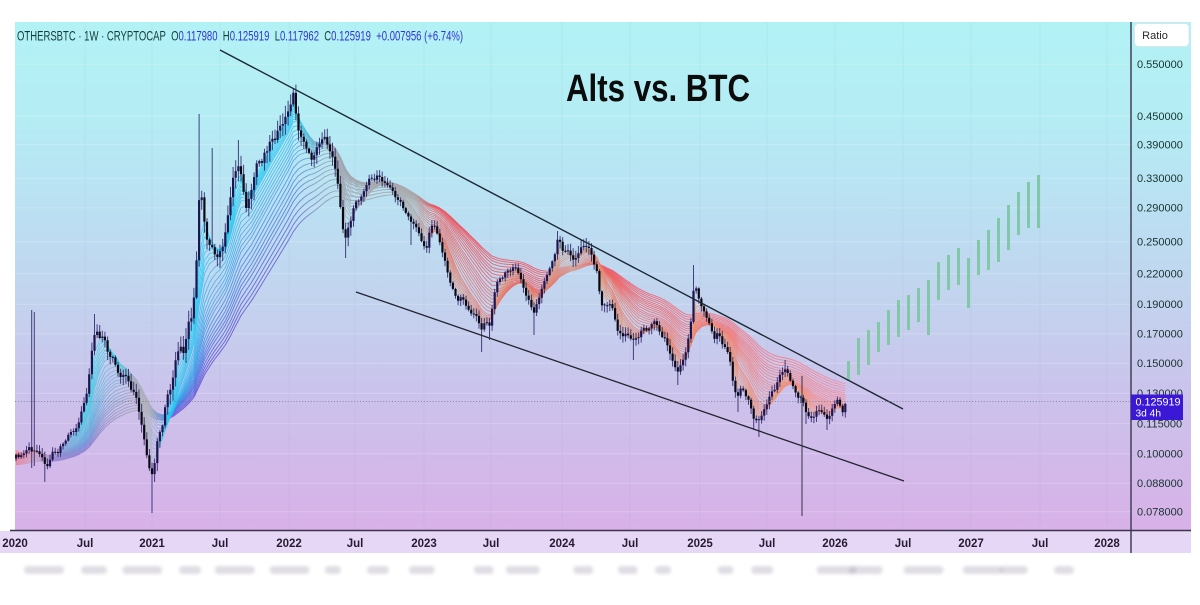  I want to click on svg-text: 0.450000, so click(1160, 117).